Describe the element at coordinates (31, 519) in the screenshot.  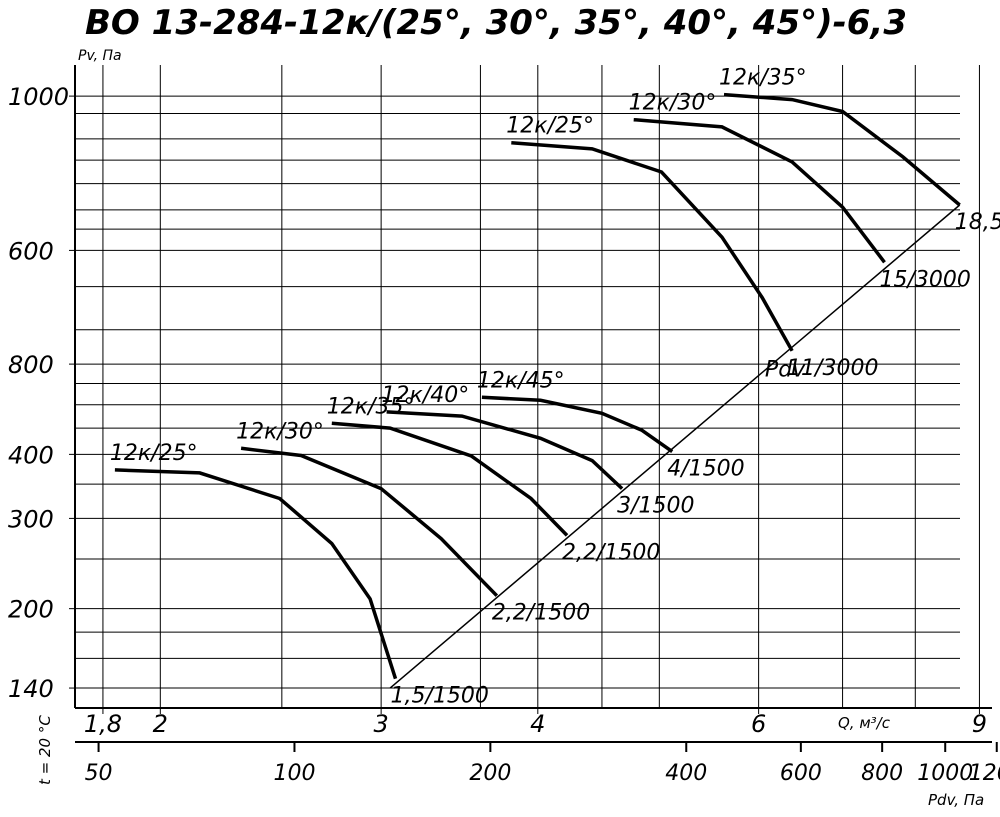
I see `y-tick-label: 300` at that location.